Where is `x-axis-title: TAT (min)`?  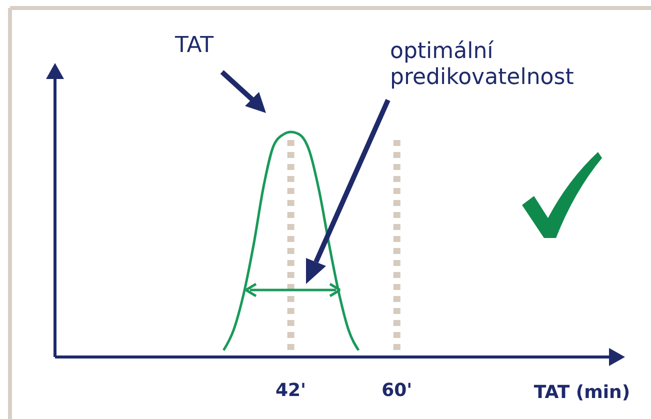 x-axis-title: TAT (min) is located at coordinates (582, 392).